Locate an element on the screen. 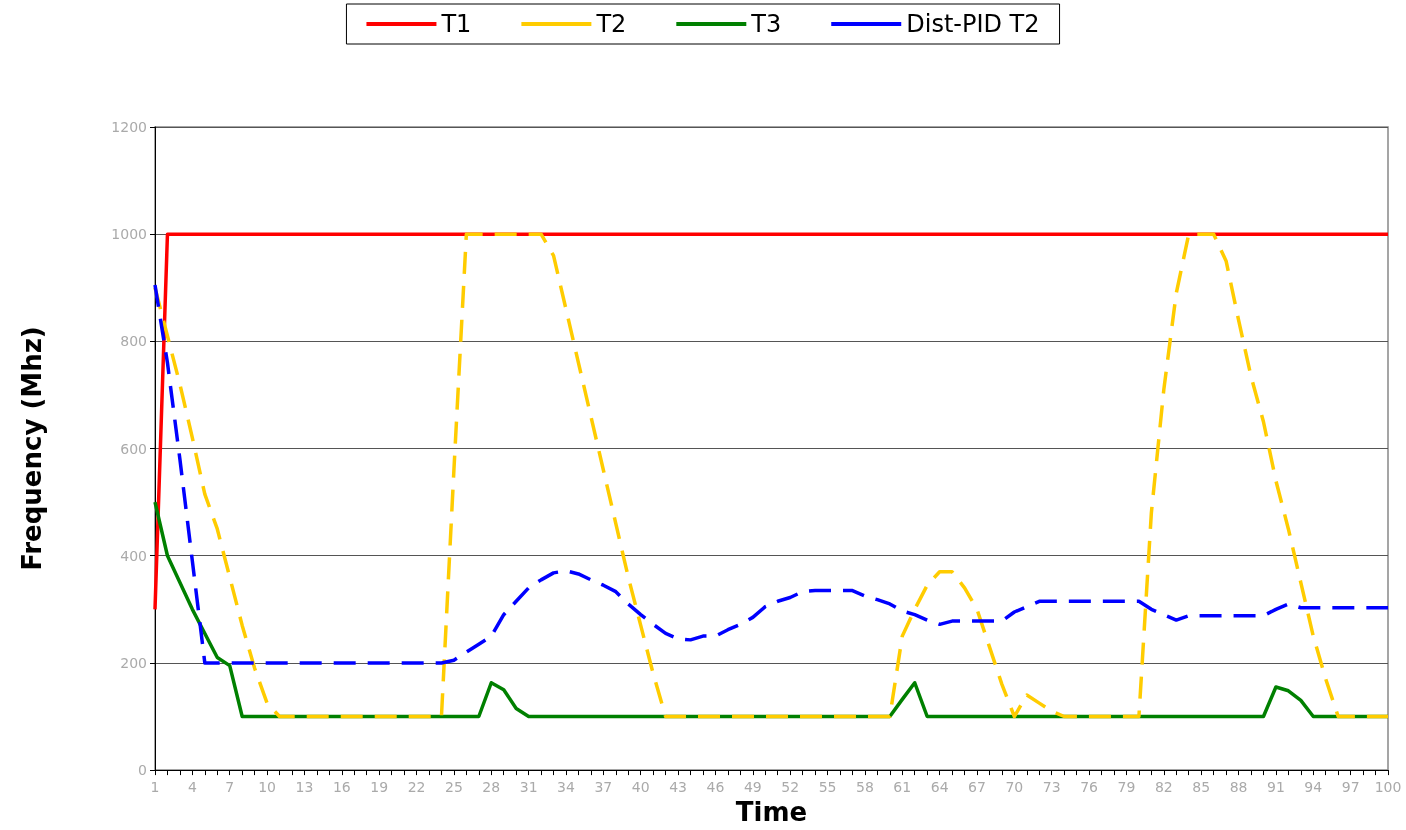  y-tick-label: 1200 is located at coordinates (129, 127).